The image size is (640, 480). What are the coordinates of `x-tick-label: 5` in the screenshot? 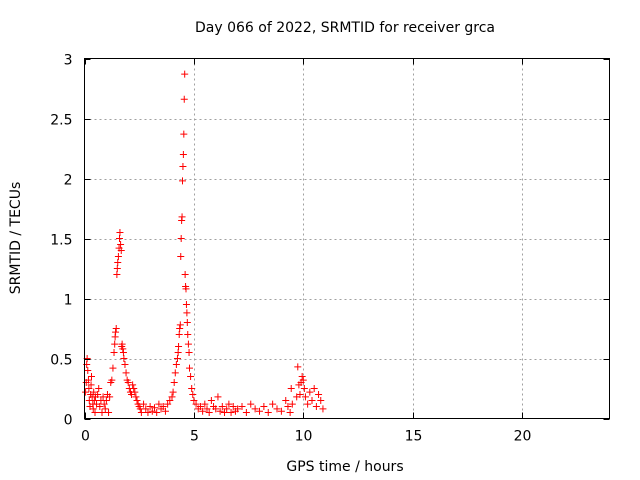 It's located at (194, 437).